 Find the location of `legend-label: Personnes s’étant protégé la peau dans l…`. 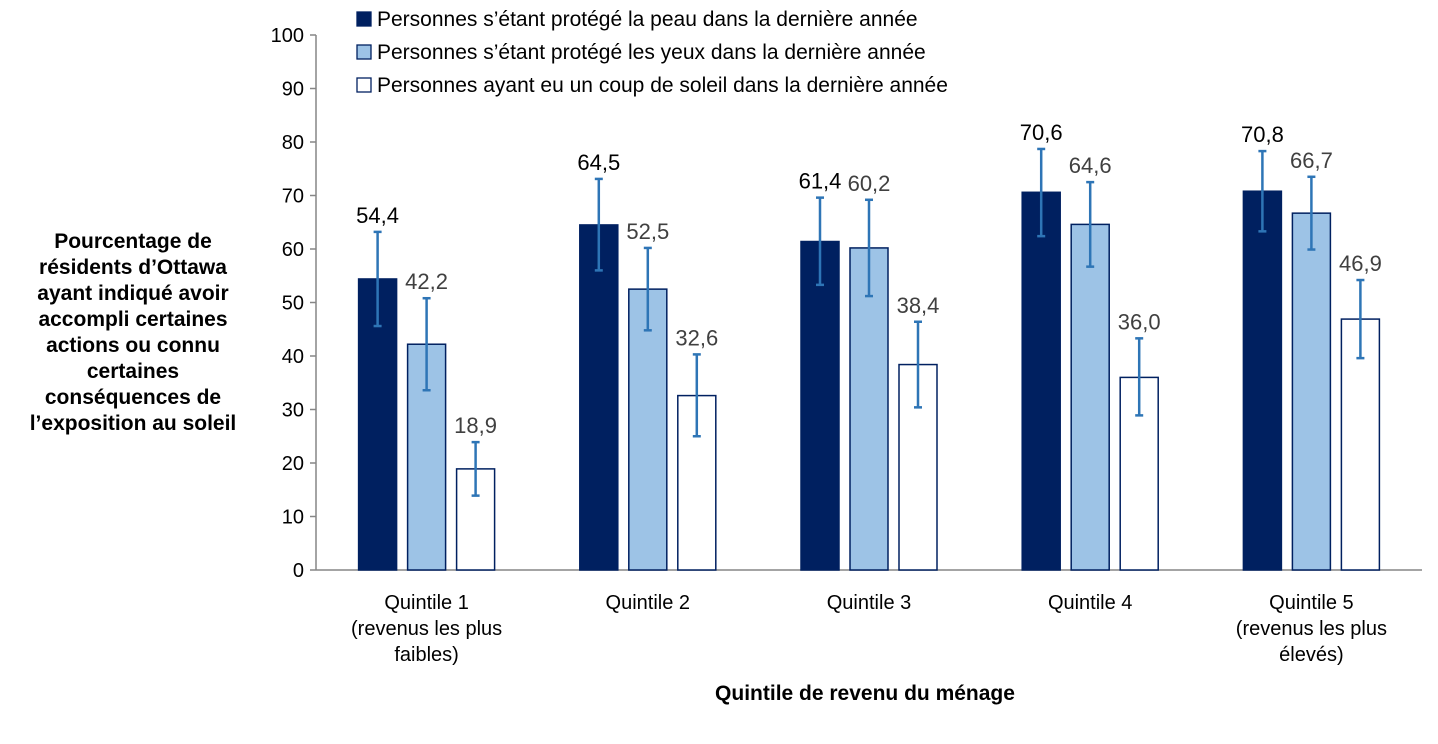

legend-label: Personnes s’étant protégé la peau dans l… is located at coordinates (647, 19).